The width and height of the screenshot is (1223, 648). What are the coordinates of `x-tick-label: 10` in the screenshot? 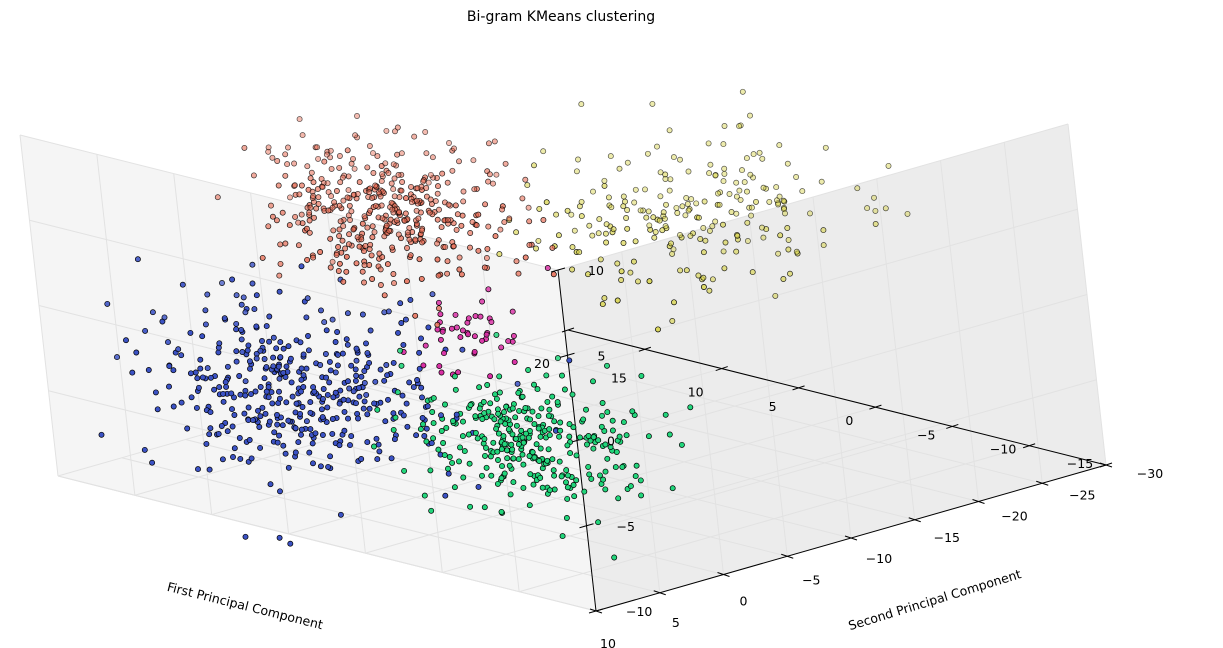 It's located at (696, 392).